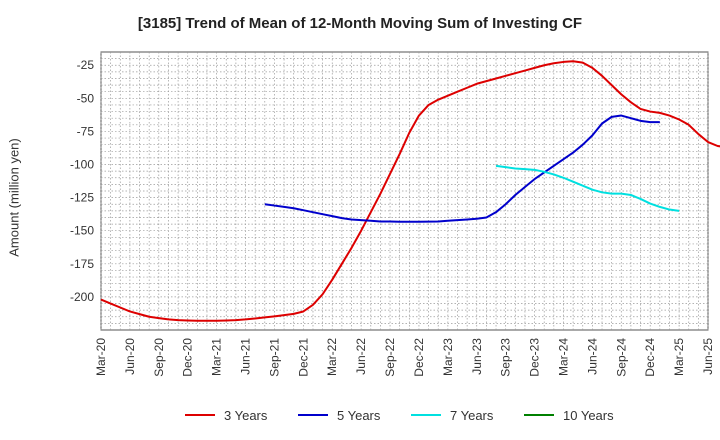 This screenshot has width=720, height=440. I want to click on x-tick-label: Jun-25, so click(708, 356).